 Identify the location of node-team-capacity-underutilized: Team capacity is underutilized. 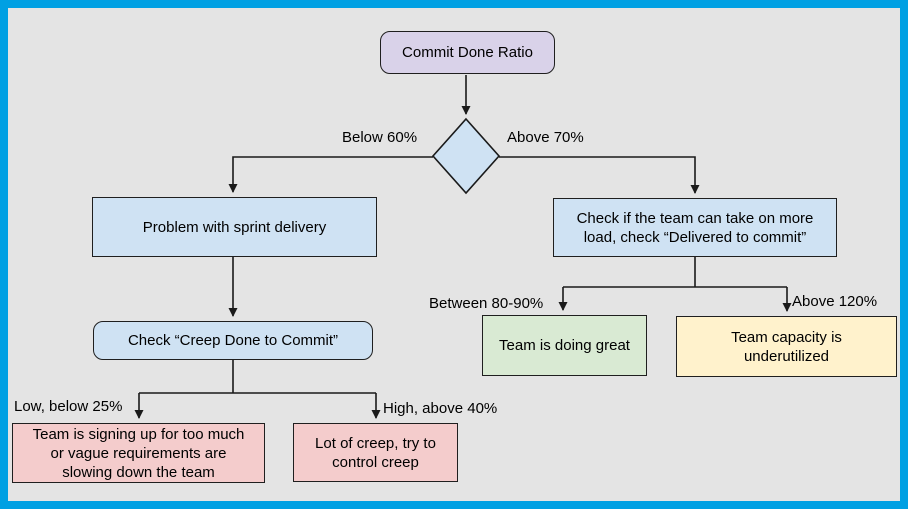
(786, 346).